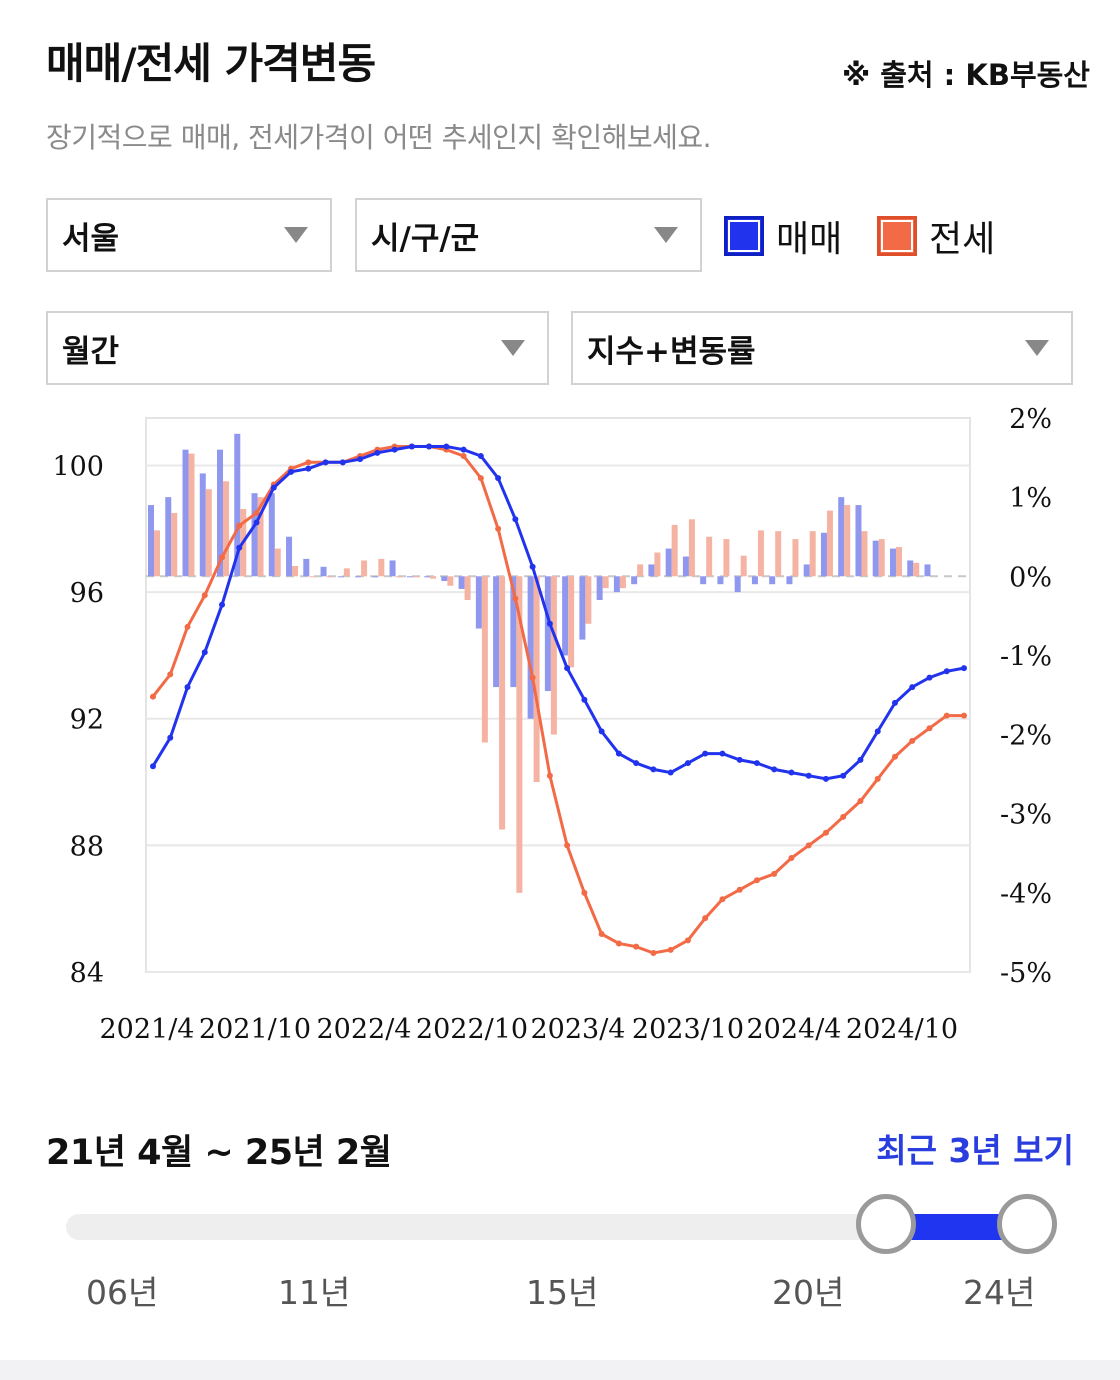 The height and width of the screenshot is (1380, 1120). What do you see at coordinates (147, 1029) in the screenshot?
I see `x-tick-label: 2021/4` at bounding box center [147, 1029].